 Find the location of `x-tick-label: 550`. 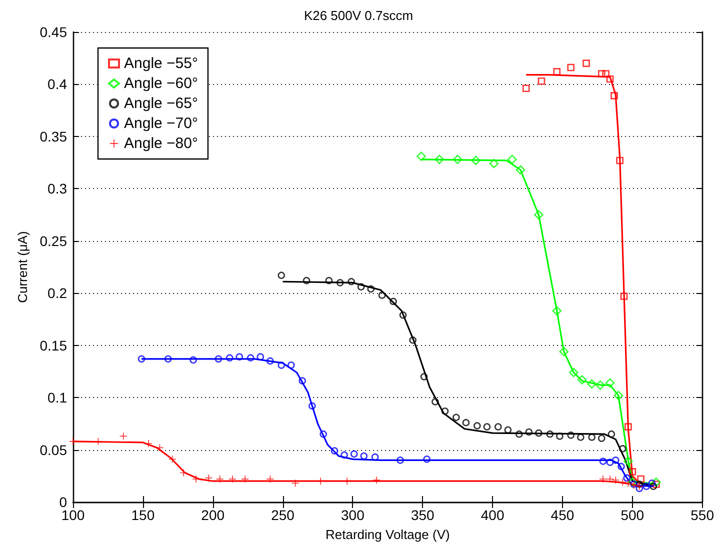

x-tick-label: 550 is located at coordinates (702, 515).